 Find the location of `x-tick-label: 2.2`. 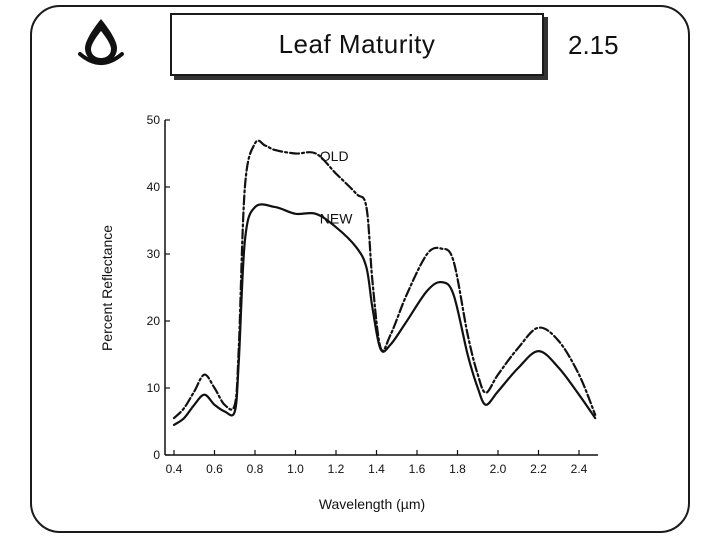

x-tick-label: 2.2 is located at coordinates (538, 469).